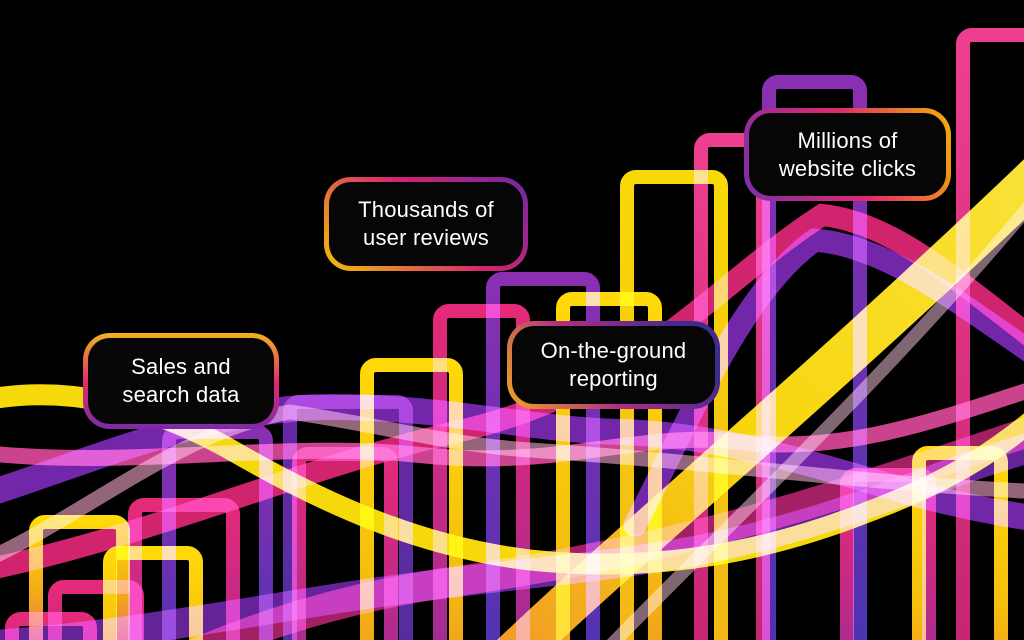 The height and width of the screenshot is (640, 1024). What do you see at coordinates (426, 209) in the screenshot?
I see `callout-text-line: Thousands of` at bounding box center [426, 209].